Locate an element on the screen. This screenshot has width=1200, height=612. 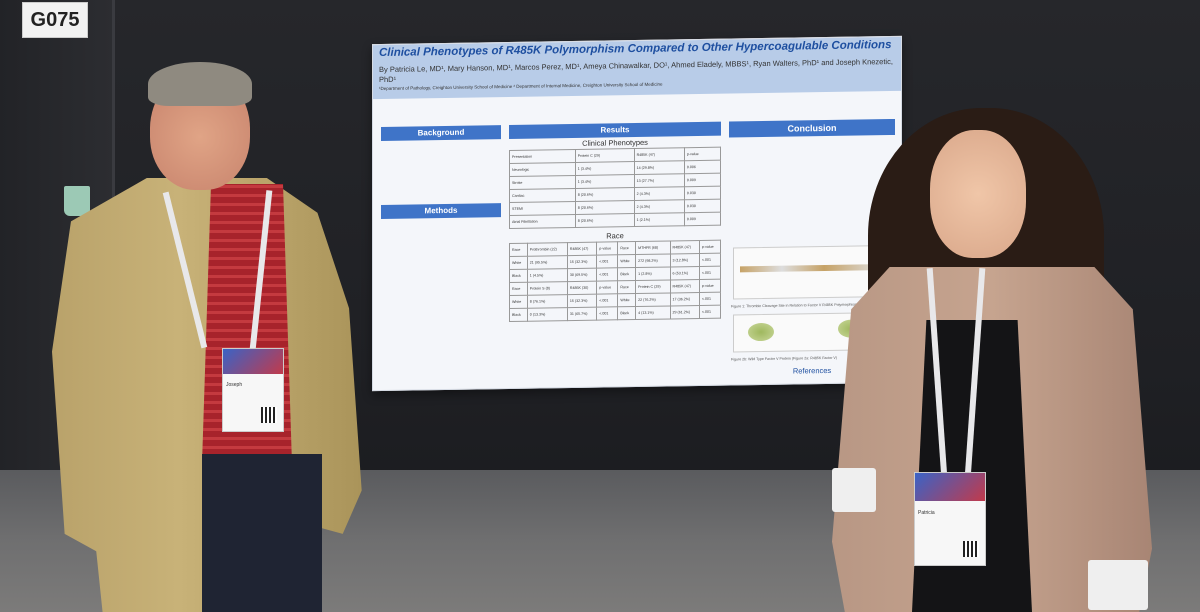
table-cell: R485K (30) is located at coordinates (582, 288).